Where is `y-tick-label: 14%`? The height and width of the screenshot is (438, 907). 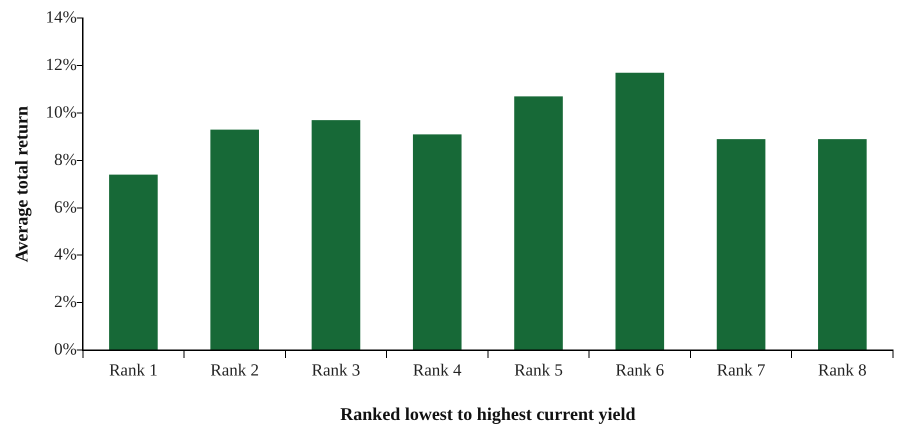
y-tick-label: 14% is located at coordinates (61, 17).